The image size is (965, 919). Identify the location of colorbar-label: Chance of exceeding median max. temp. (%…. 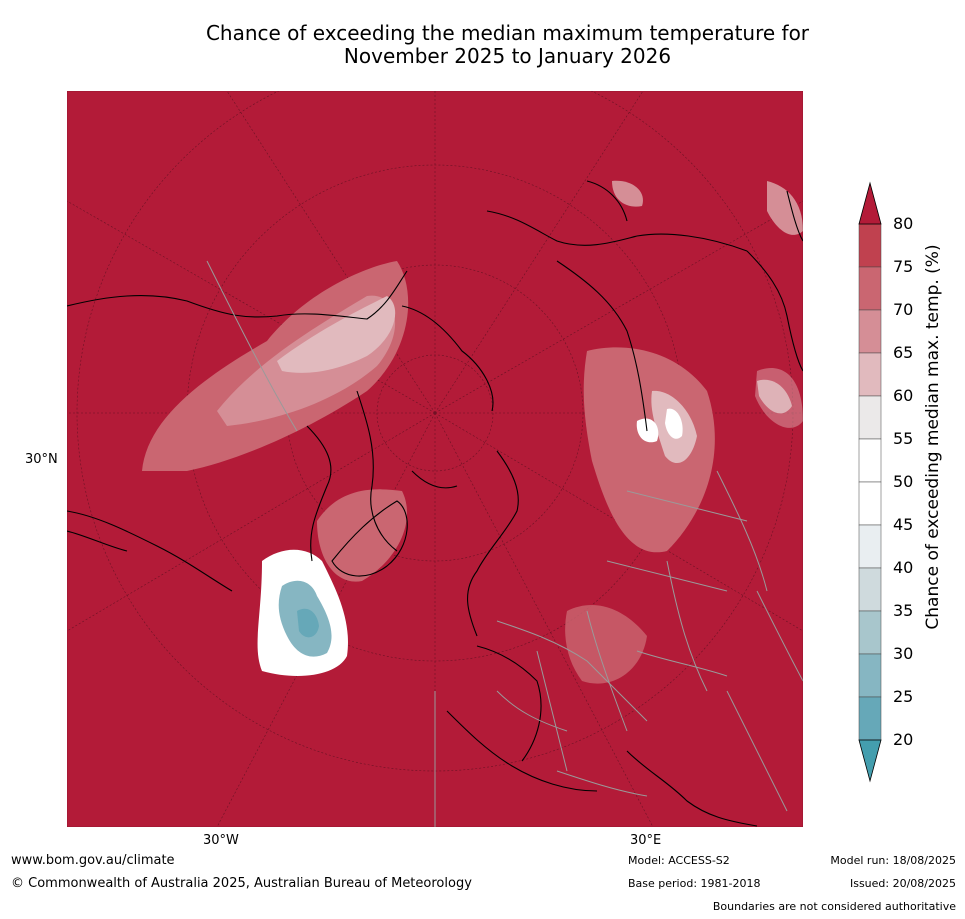
(933, 437).